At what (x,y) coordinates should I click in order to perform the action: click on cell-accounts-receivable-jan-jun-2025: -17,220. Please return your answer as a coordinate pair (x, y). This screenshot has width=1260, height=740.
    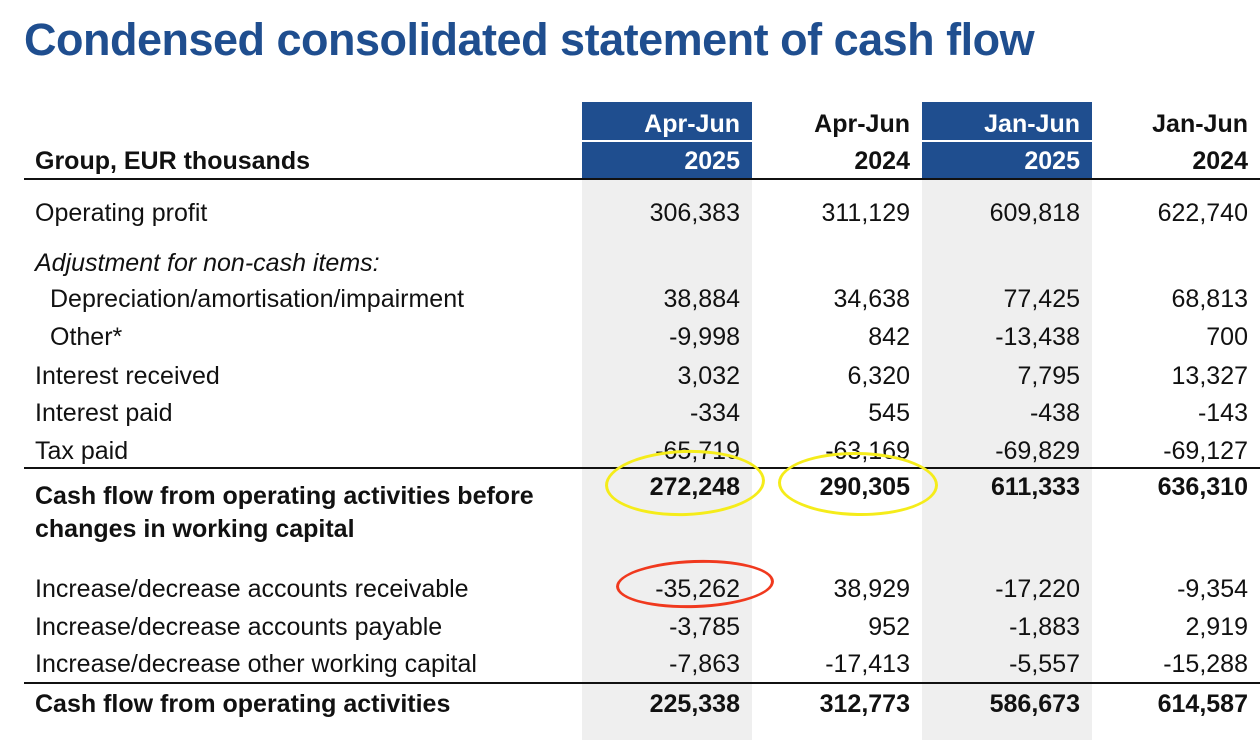
    Looking at the image, I should click on (1037, 589).